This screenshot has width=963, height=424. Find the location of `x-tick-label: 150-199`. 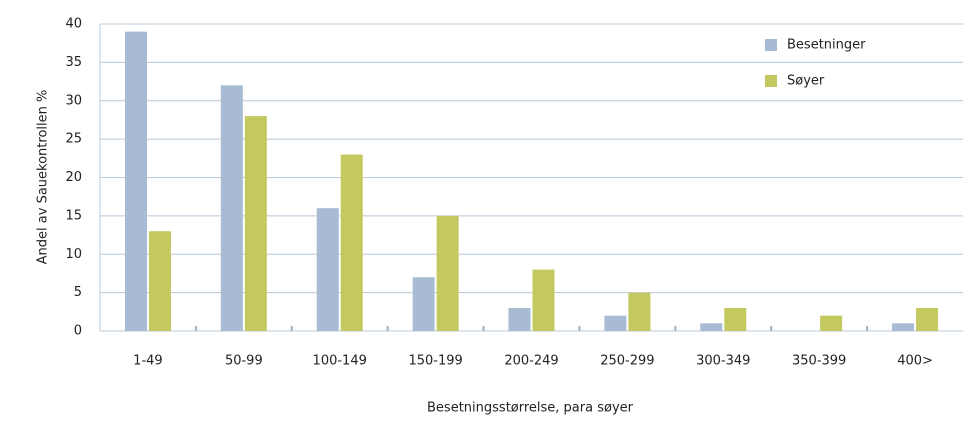

x-tick-label: 150-199 is located at coordinates (435, 361).